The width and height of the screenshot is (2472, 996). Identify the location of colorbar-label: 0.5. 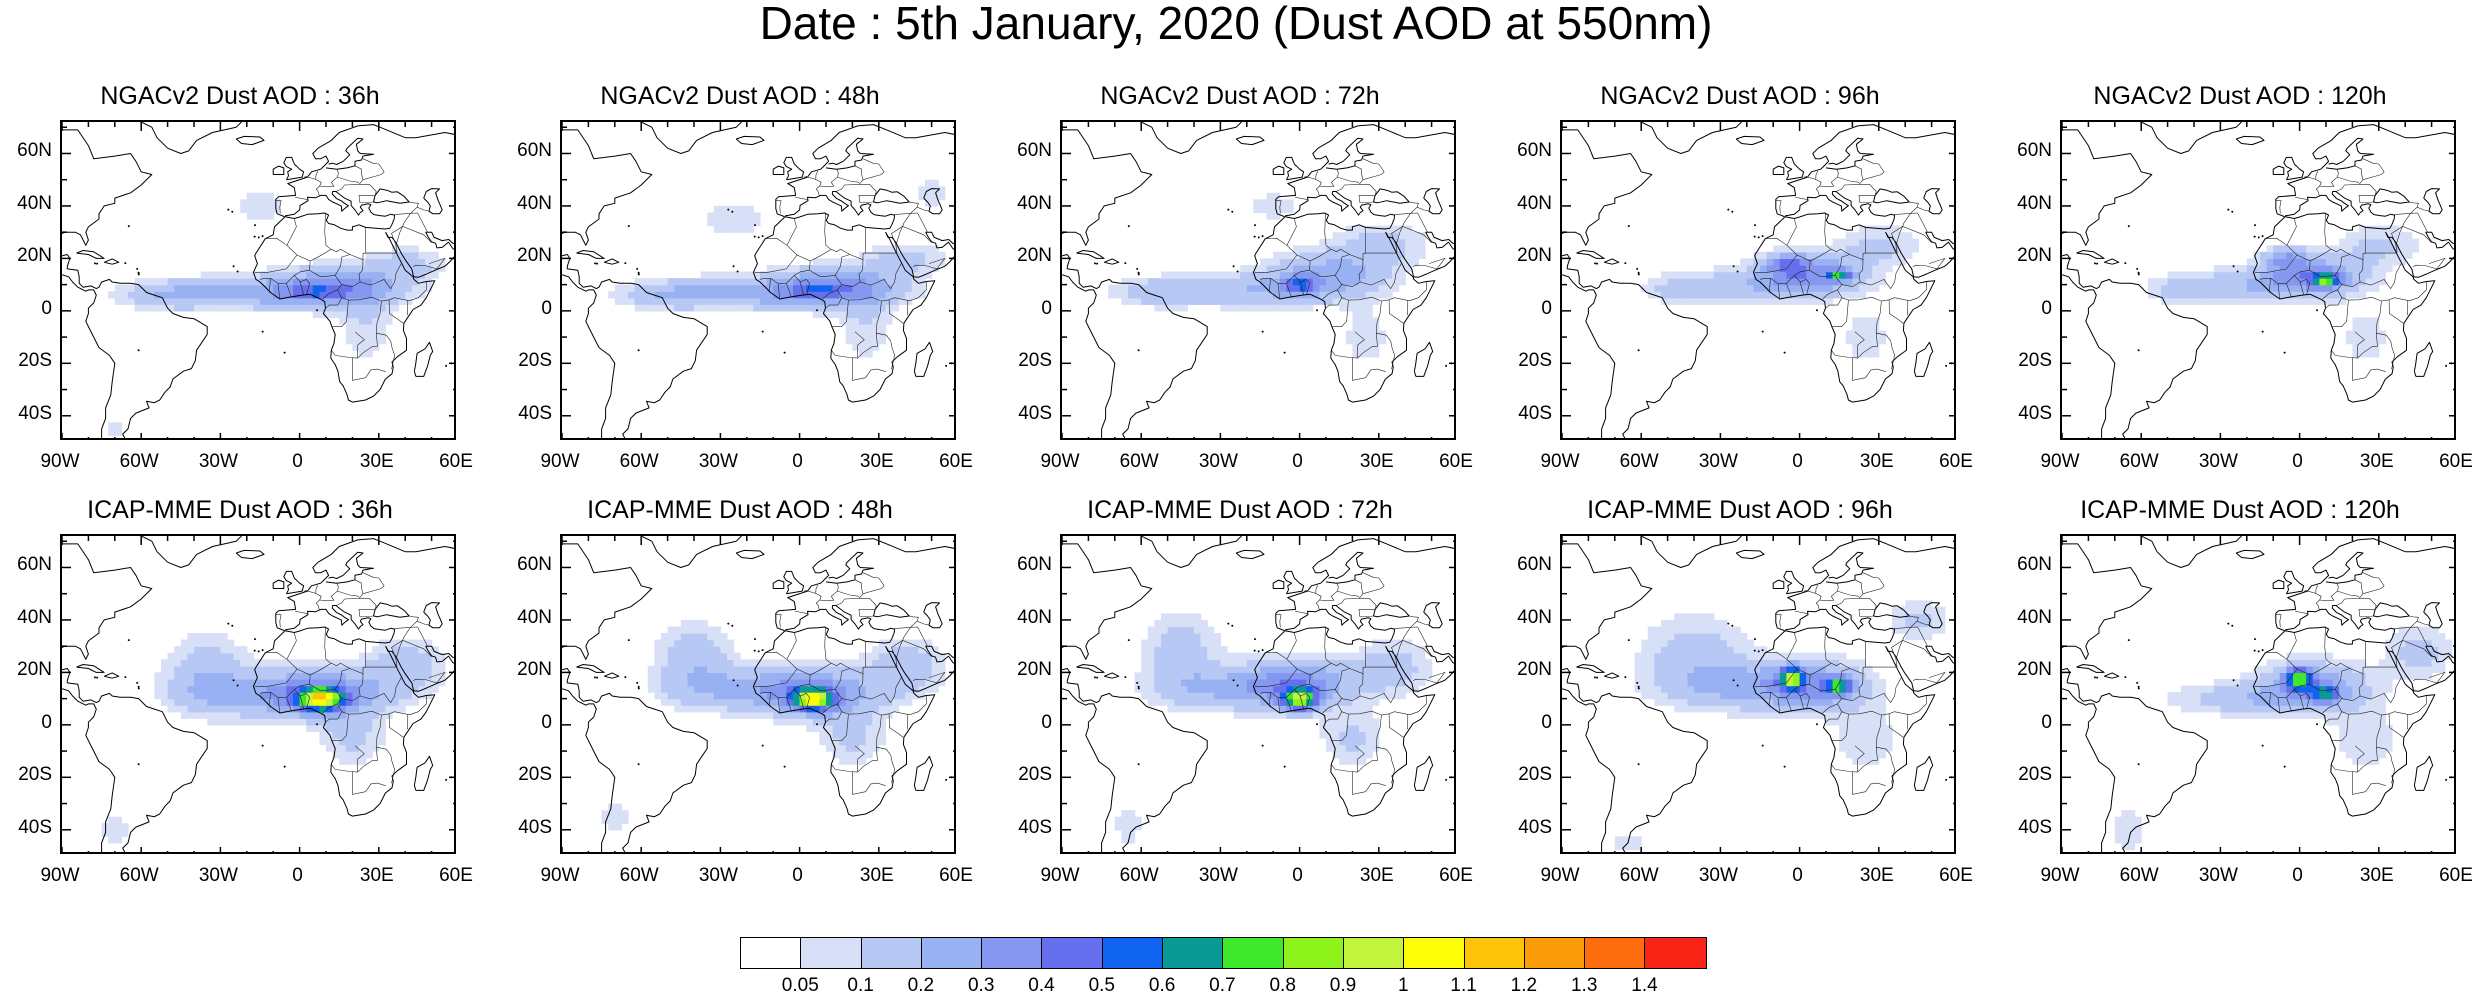
(1102, 986).